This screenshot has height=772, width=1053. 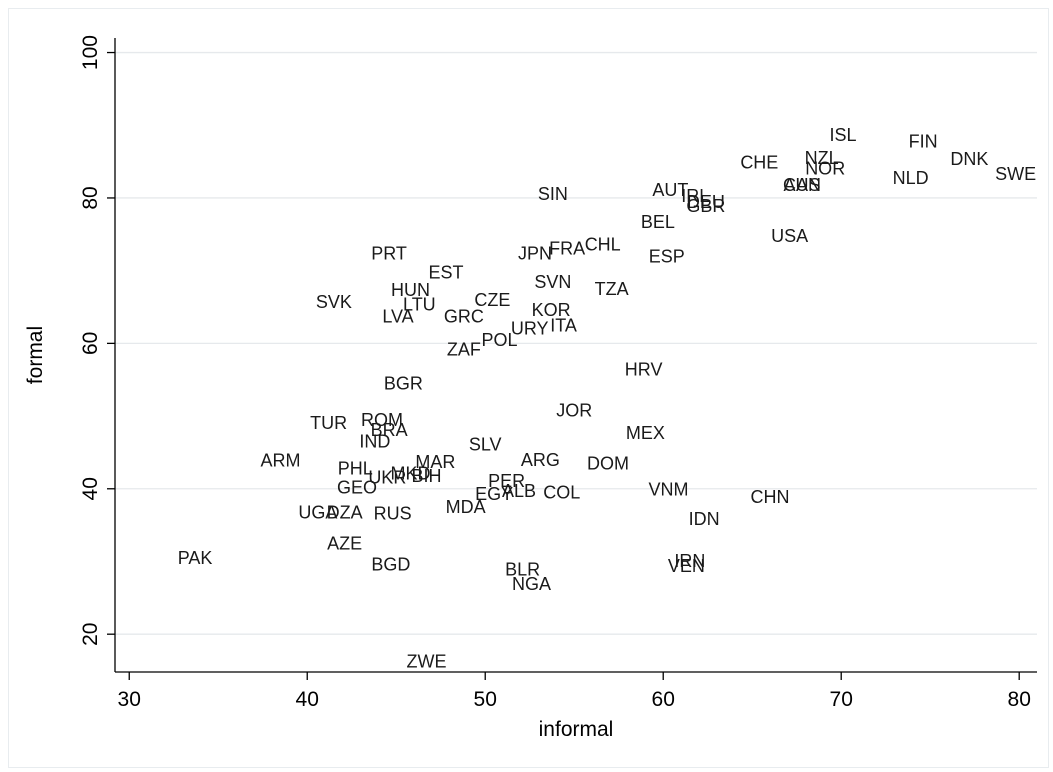 I want to click on point-label: PER, so click(x=506, y=481).